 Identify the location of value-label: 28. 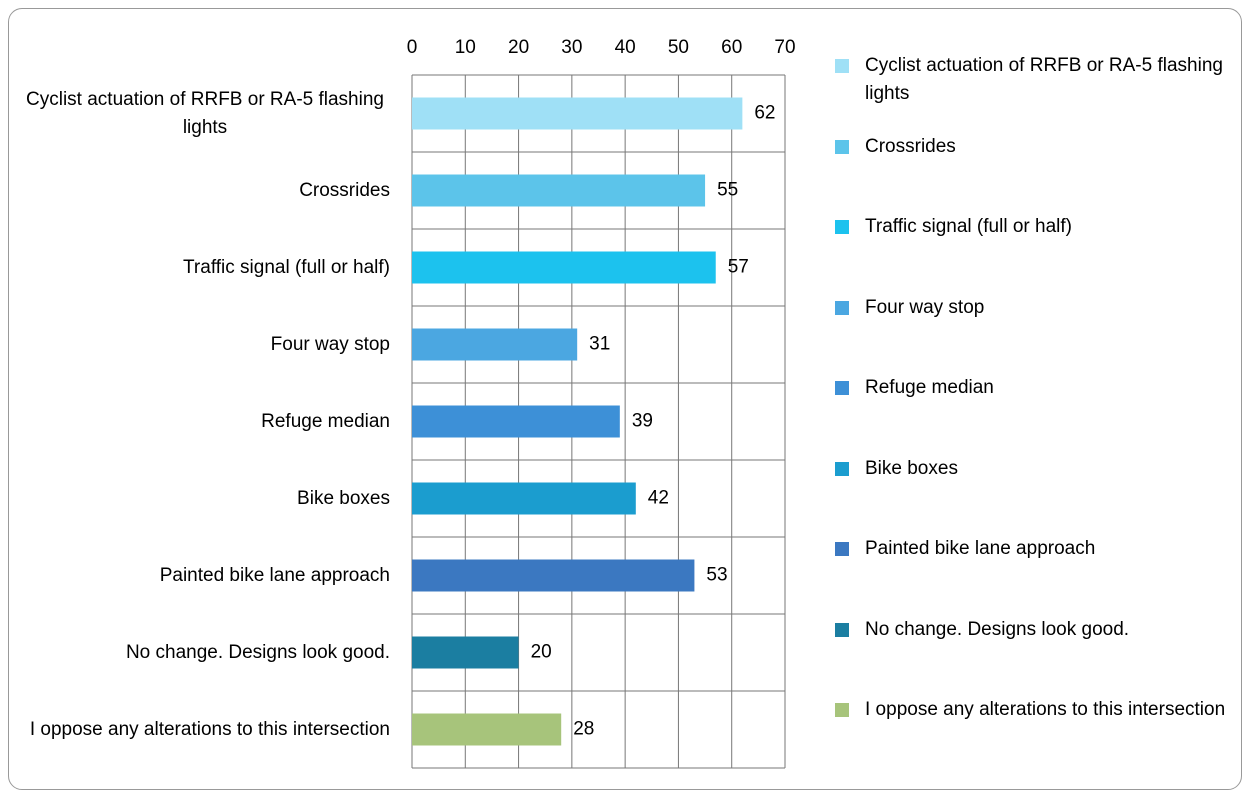
(583, 729).